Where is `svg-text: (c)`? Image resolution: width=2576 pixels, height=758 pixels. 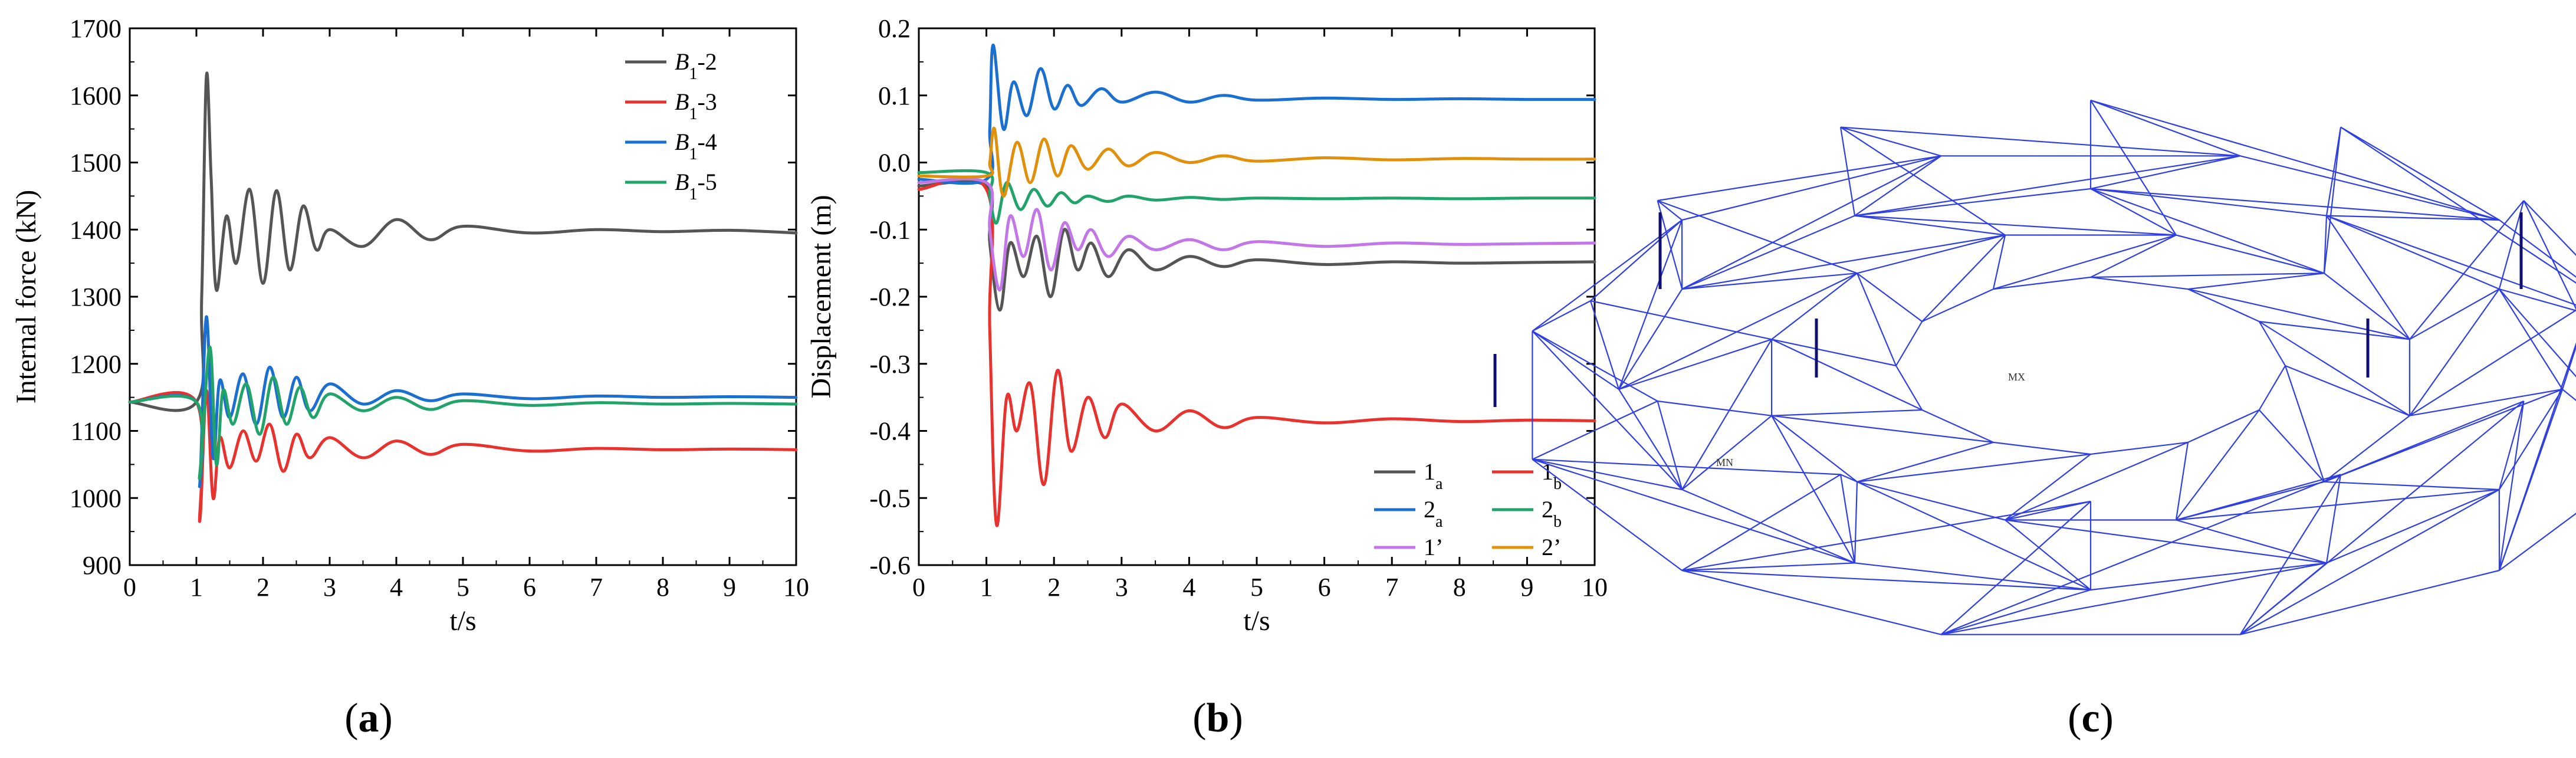
svg-text: (c) is located at coordinates (2091, 718).